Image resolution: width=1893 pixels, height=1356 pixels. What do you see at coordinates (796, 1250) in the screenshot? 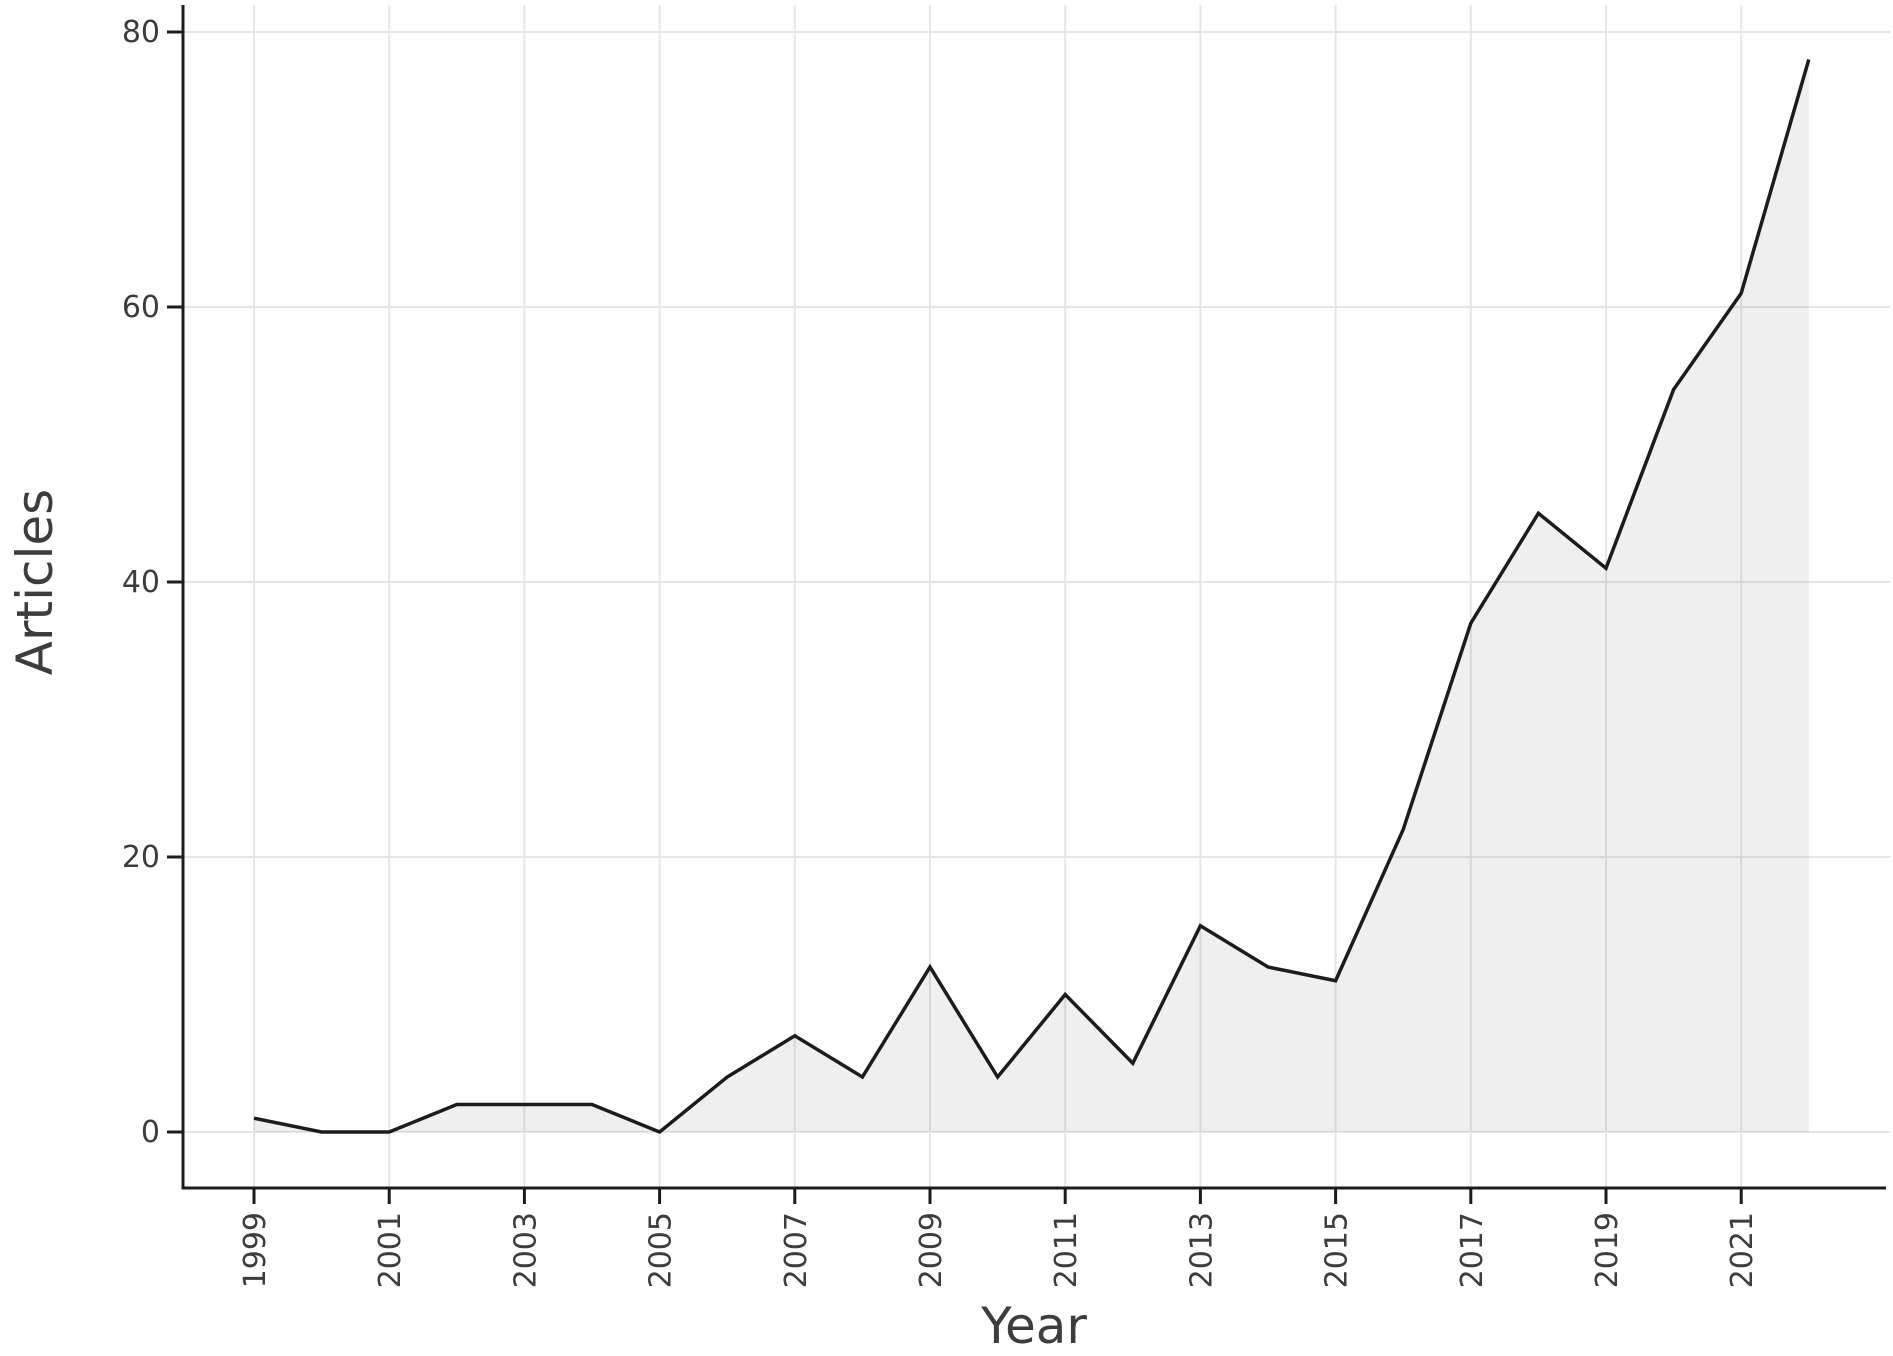
I see `x-tick-label: 2007` at bounding box center [796, 1250].